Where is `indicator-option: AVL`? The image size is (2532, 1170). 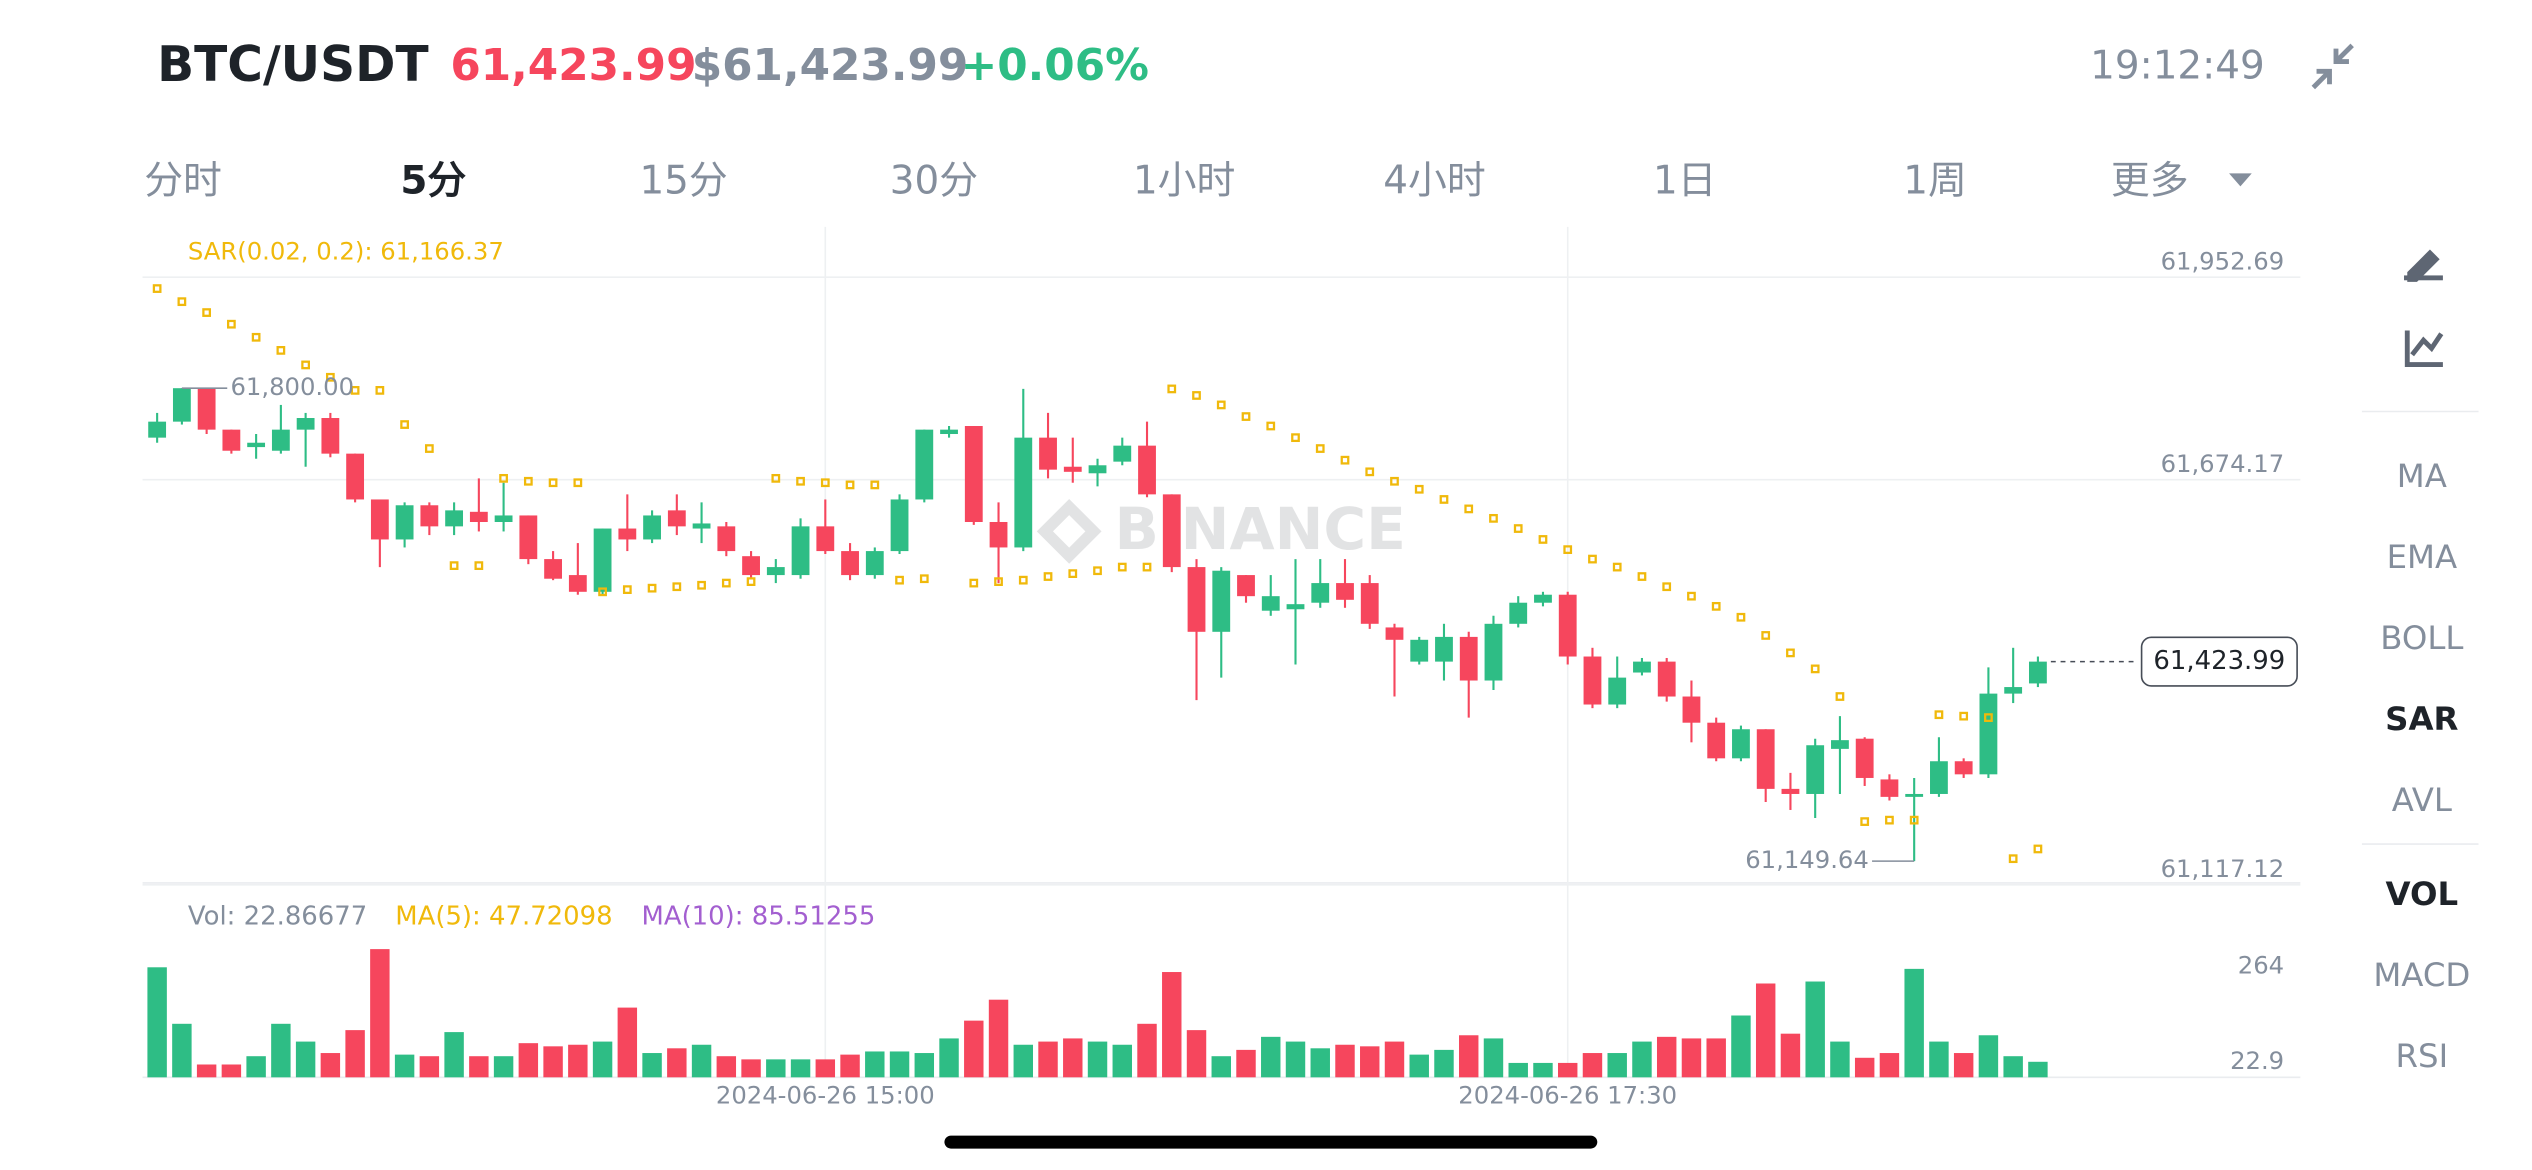 indicator-option: AVL is located at coordinates (2422, 800).